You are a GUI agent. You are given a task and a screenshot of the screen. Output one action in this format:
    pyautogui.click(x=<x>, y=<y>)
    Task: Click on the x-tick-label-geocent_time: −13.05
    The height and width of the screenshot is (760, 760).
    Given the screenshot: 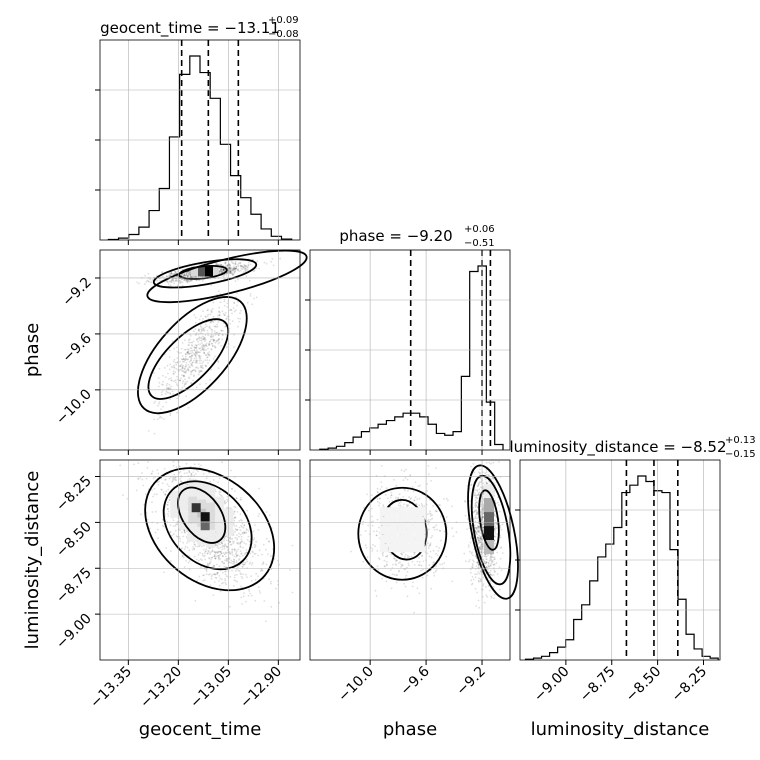 What is the action you would take?
    pyautogui.click(x=211, y=688)
    